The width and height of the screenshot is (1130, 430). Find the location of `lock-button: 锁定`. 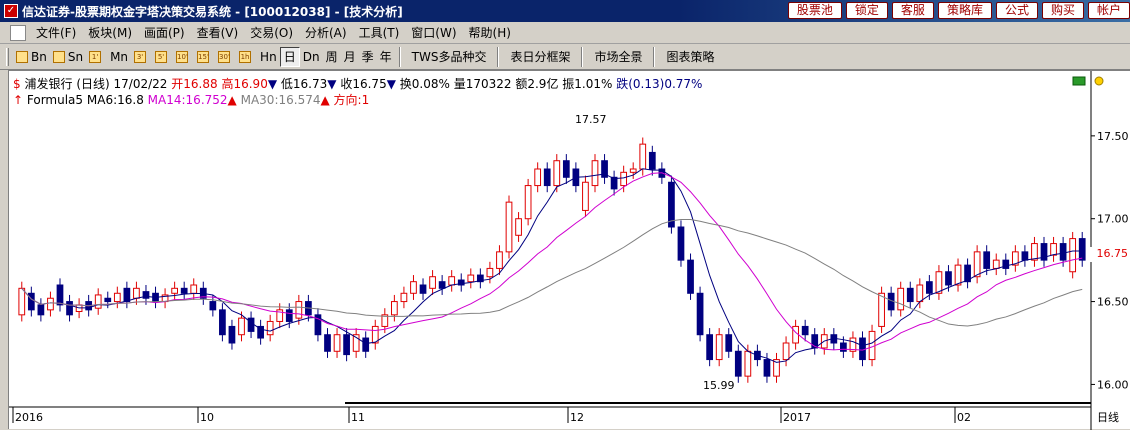

lock-button: 锁定 is located at coordinates (866, 10).